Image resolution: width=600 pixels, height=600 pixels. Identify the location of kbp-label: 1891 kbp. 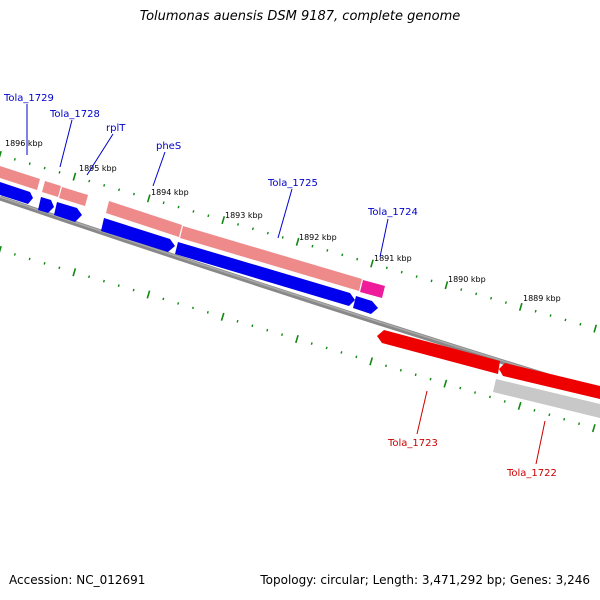
(393, 258).